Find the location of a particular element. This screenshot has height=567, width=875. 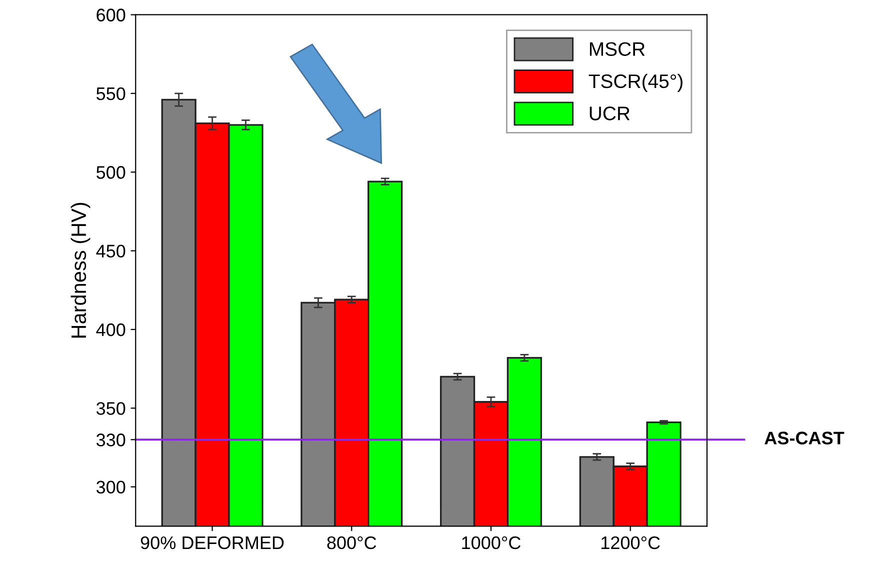

x-tick-label: 1200°C is located at coordinates (631, 543).